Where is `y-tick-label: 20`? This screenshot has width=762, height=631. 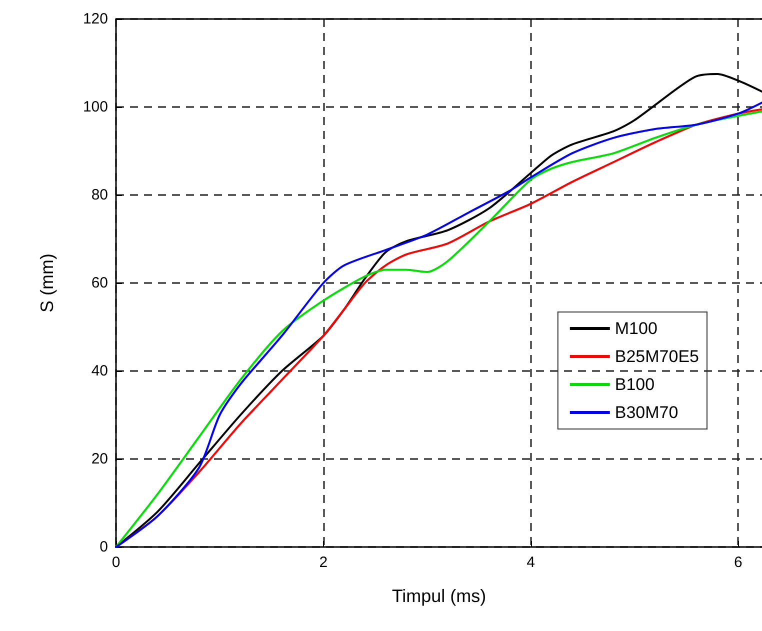 y-tick-label: 20 is located at coordinates (99, 459).